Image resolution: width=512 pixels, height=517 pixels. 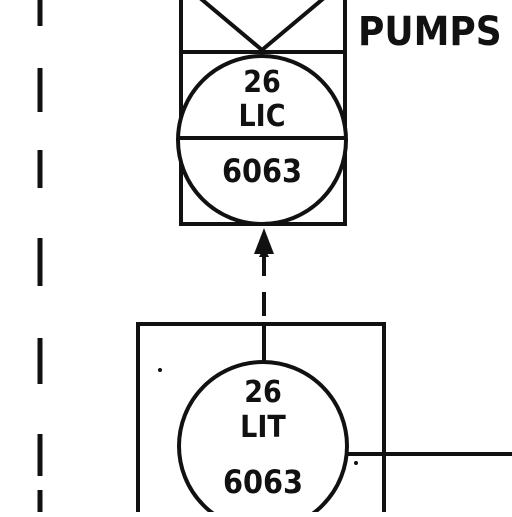 What do you see at coordinates (263, 482) in the screenshot?
I see `lit-tag-number: 6063` at bounding box center [263, 482].